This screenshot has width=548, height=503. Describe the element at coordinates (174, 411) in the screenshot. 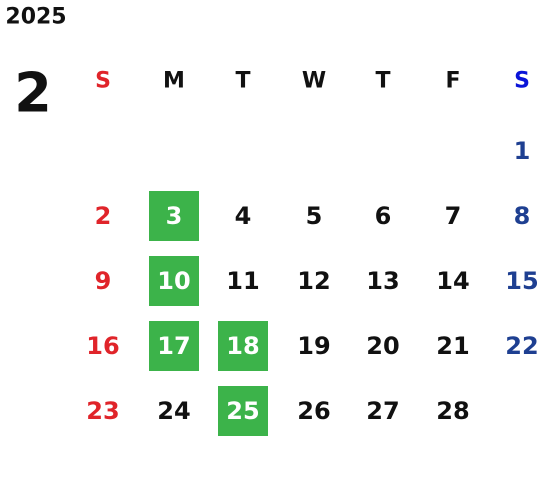

I see `day-number: 24` at that location.